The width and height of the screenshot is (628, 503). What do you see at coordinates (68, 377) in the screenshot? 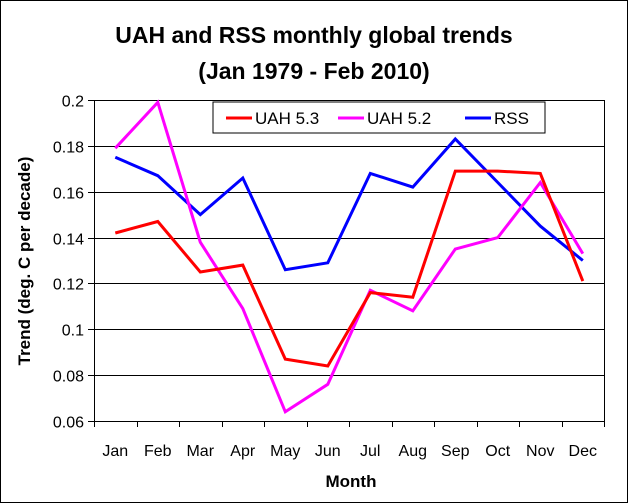
I see `y-tick-label: 0.08` at bounding box center [68, 377].